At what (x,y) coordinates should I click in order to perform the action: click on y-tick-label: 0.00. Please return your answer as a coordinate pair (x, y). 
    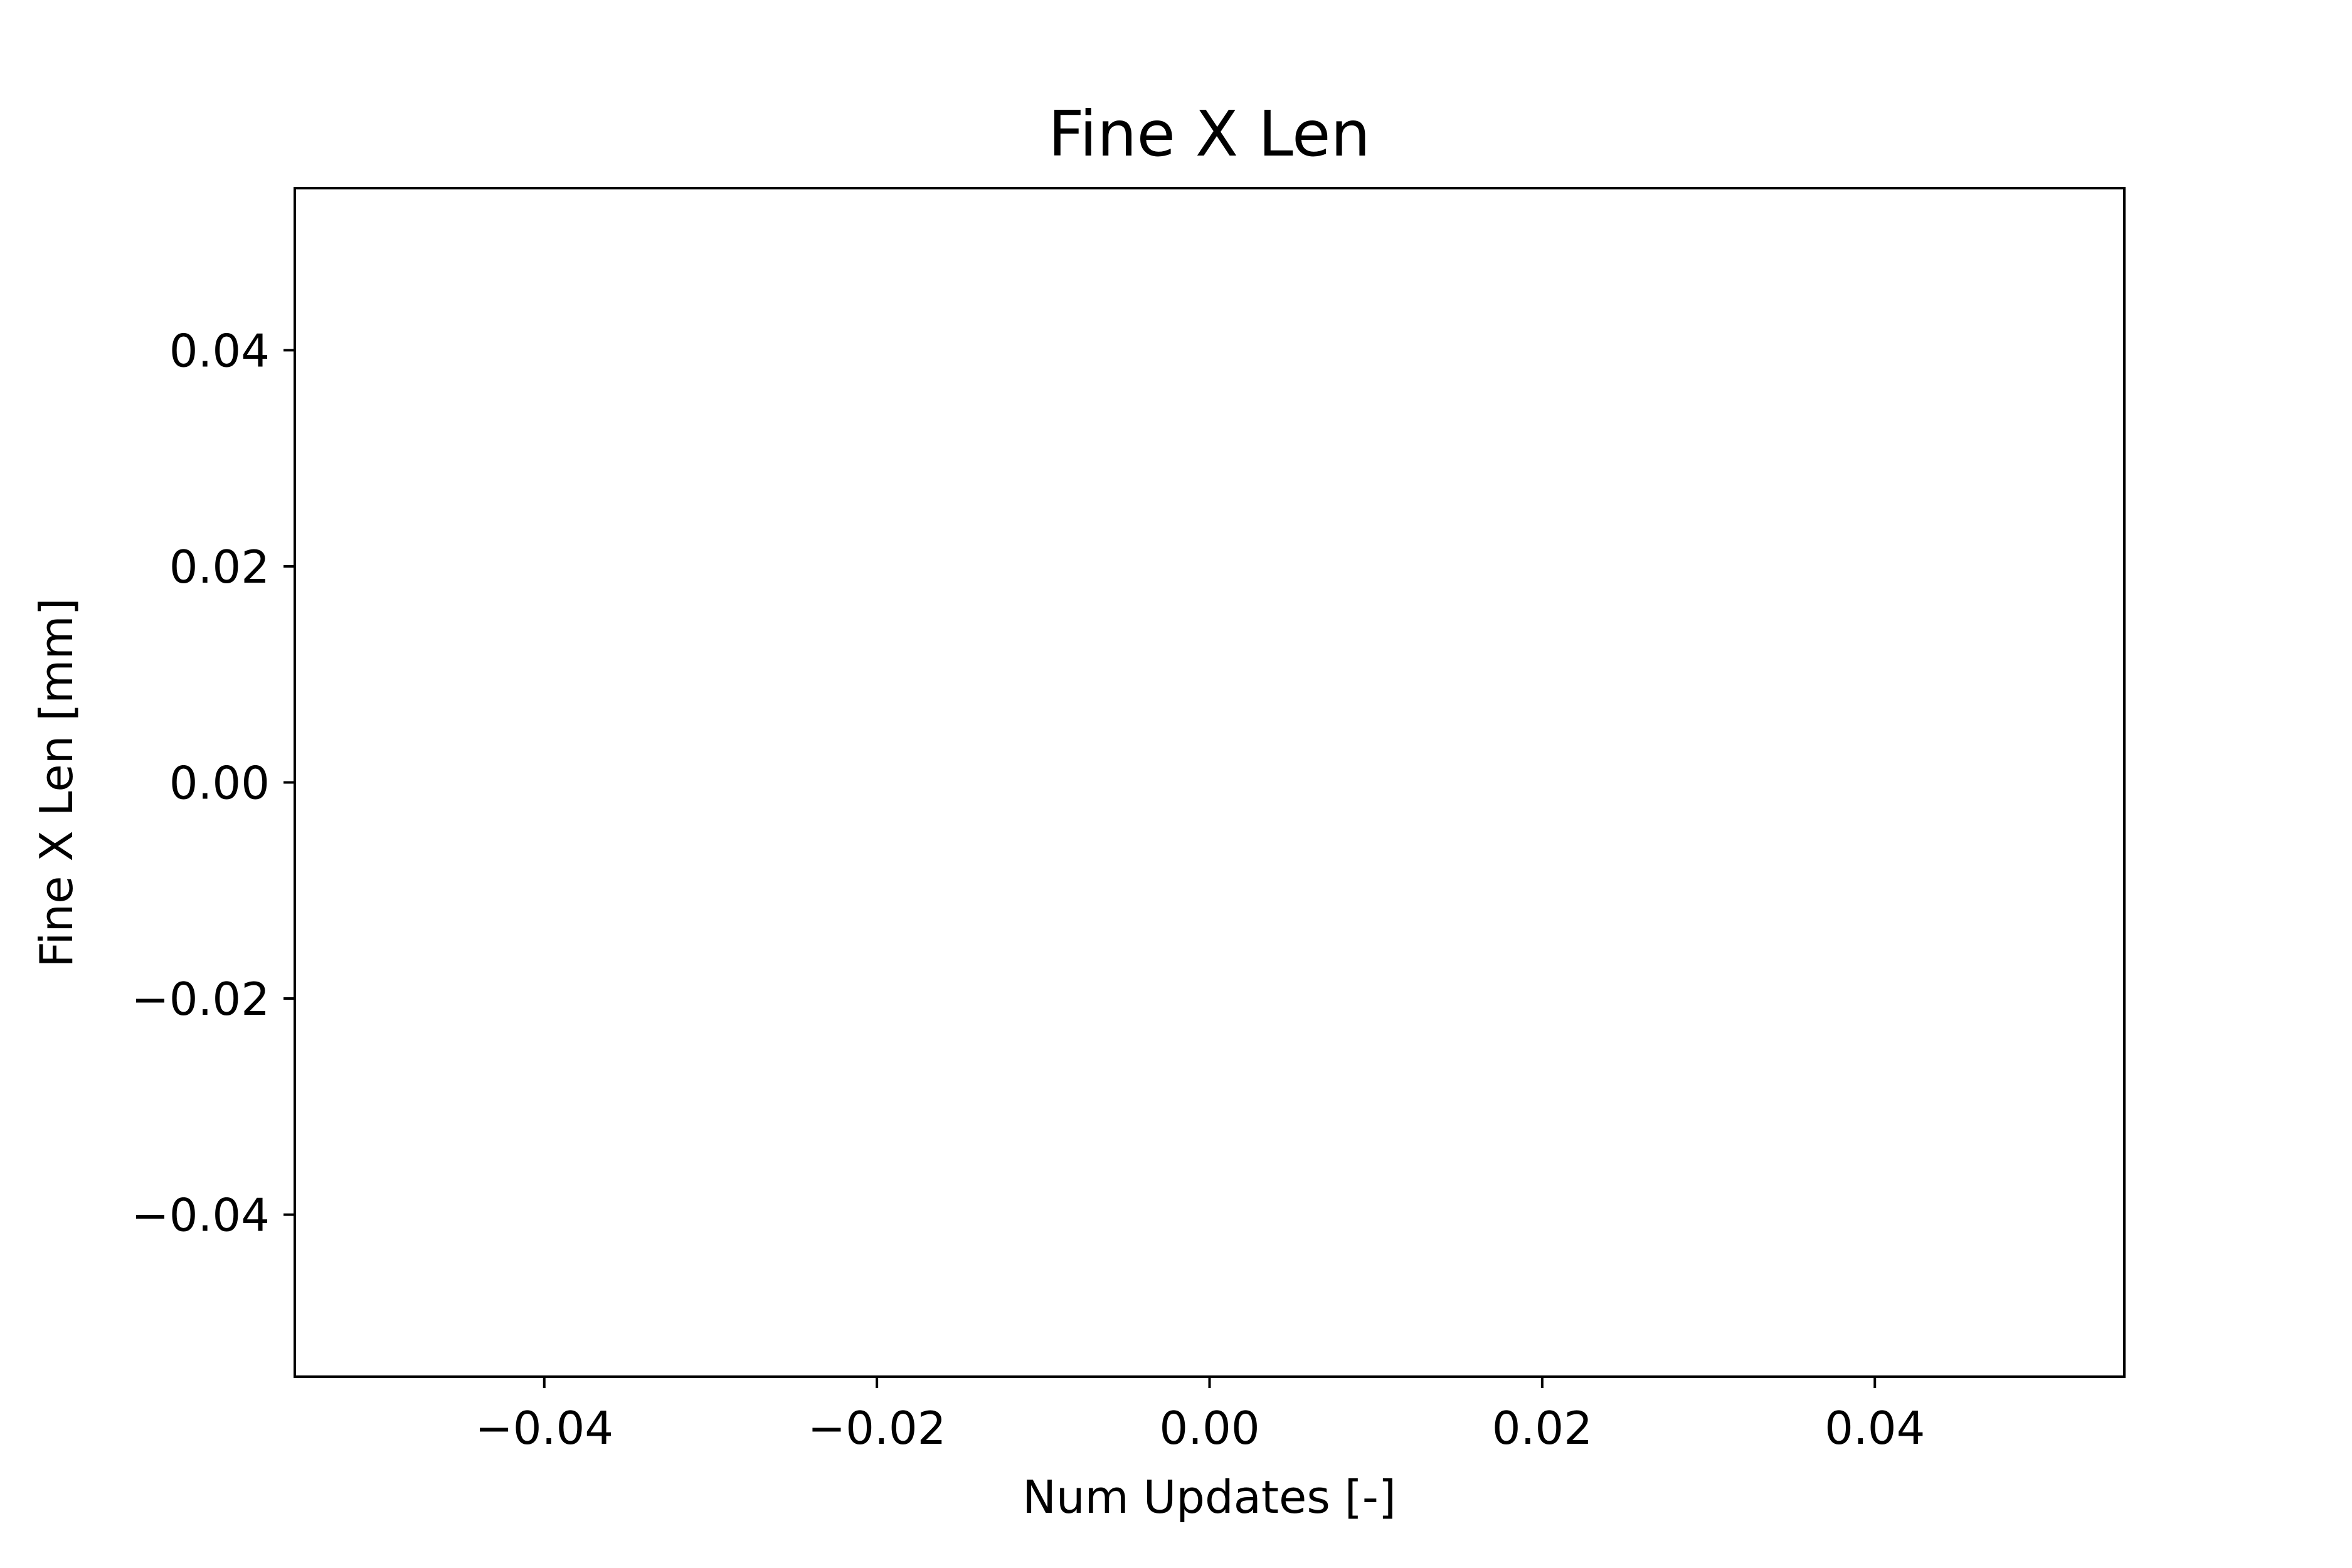
    Looking at the image, I should click on (219, 784).